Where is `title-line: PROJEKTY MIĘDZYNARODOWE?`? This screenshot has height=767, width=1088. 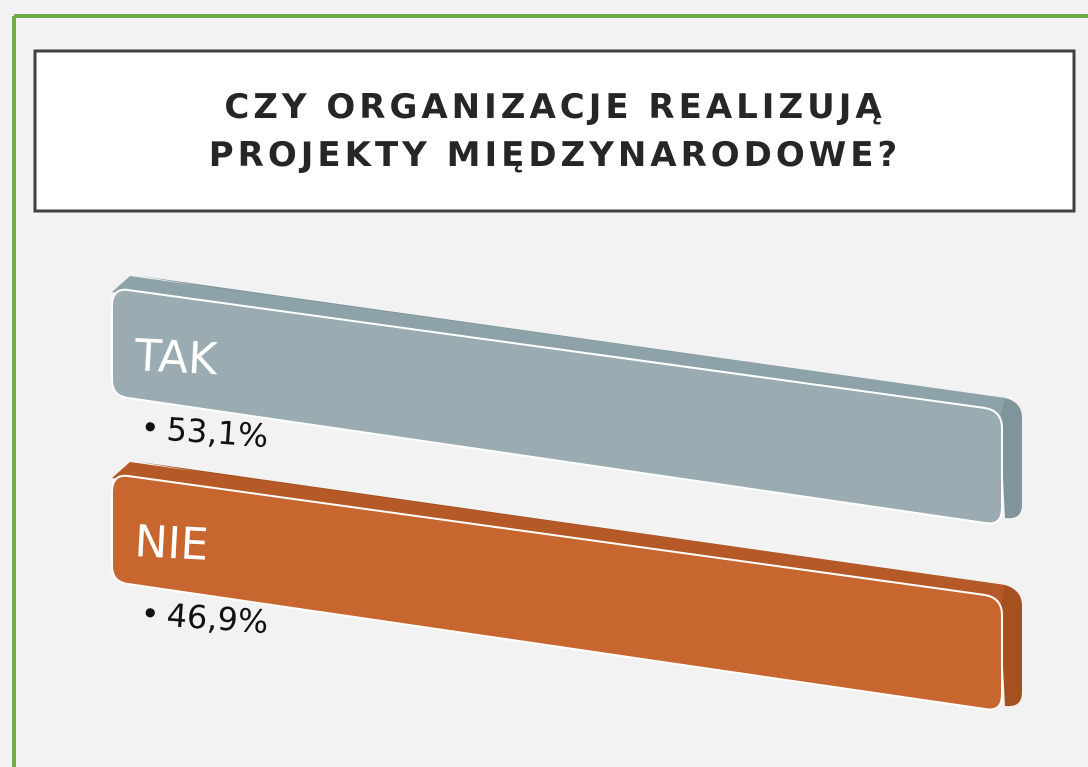
title-line: PROJEKTY MIĘDZYNARODOWE? is located at coordinates (555, 155).